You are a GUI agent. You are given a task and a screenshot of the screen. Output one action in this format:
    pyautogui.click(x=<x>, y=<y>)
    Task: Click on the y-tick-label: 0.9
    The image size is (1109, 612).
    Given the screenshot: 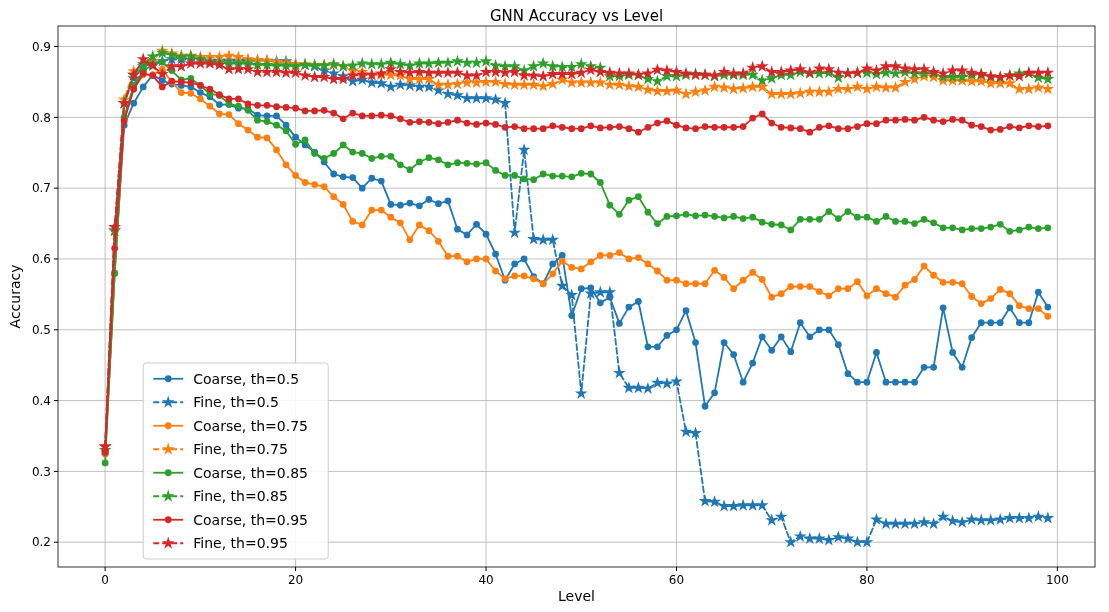 What is the action you would take?
    pyautogui.click(x=41, y=46)
    